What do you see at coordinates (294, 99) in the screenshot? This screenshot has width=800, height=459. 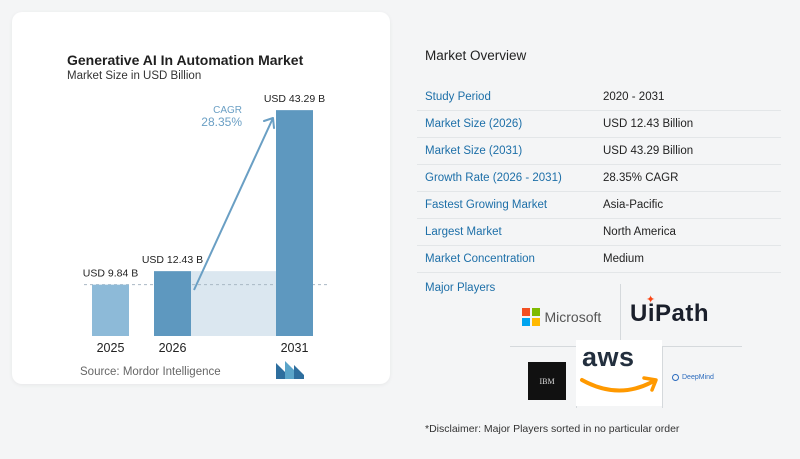 I see `data-label: USD 43.29 B` at bounding box center [294, 99].